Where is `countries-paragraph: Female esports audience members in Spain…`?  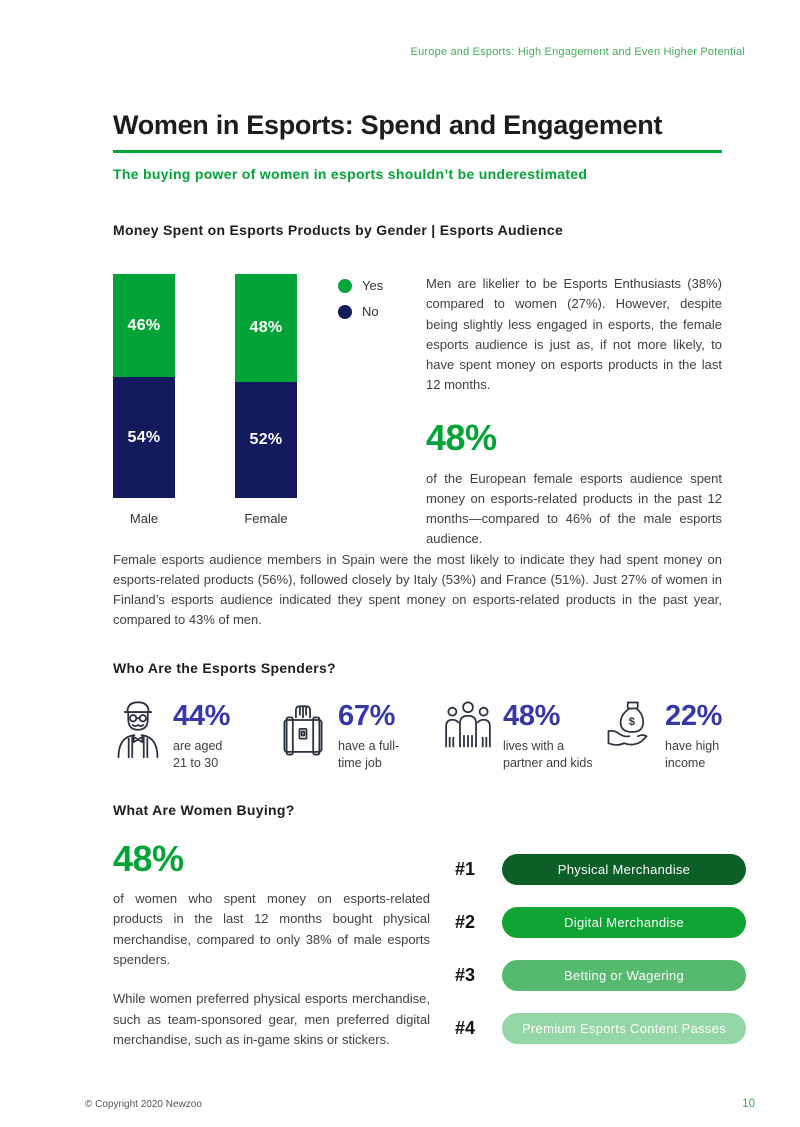
countries-paragraph: Female esports audience members in Spain… is located at coordinates (417, 589).